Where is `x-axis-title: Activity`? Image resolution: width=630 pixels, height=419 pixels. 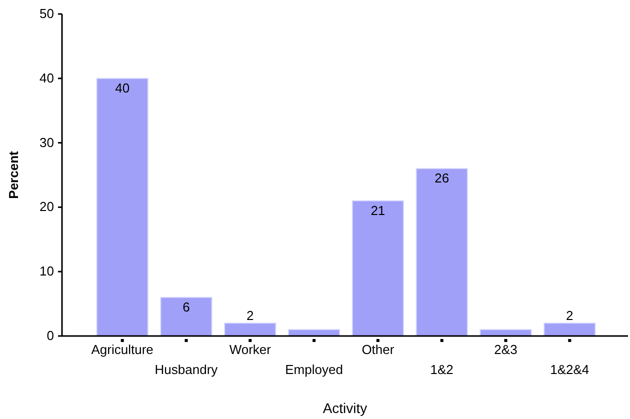 x-axis-title: Activity is located at coordinates (345, 408).